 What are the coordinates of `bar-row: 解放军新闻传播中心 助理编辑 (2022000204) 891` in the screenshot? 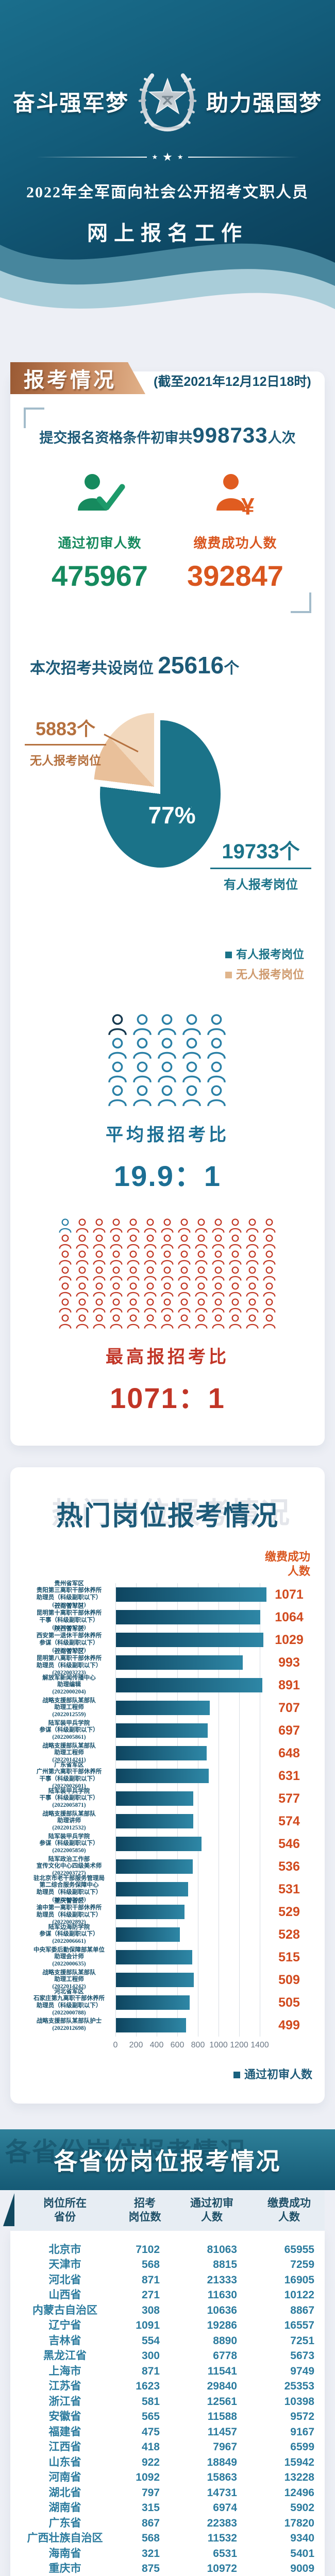 It's located at (167, 1685).